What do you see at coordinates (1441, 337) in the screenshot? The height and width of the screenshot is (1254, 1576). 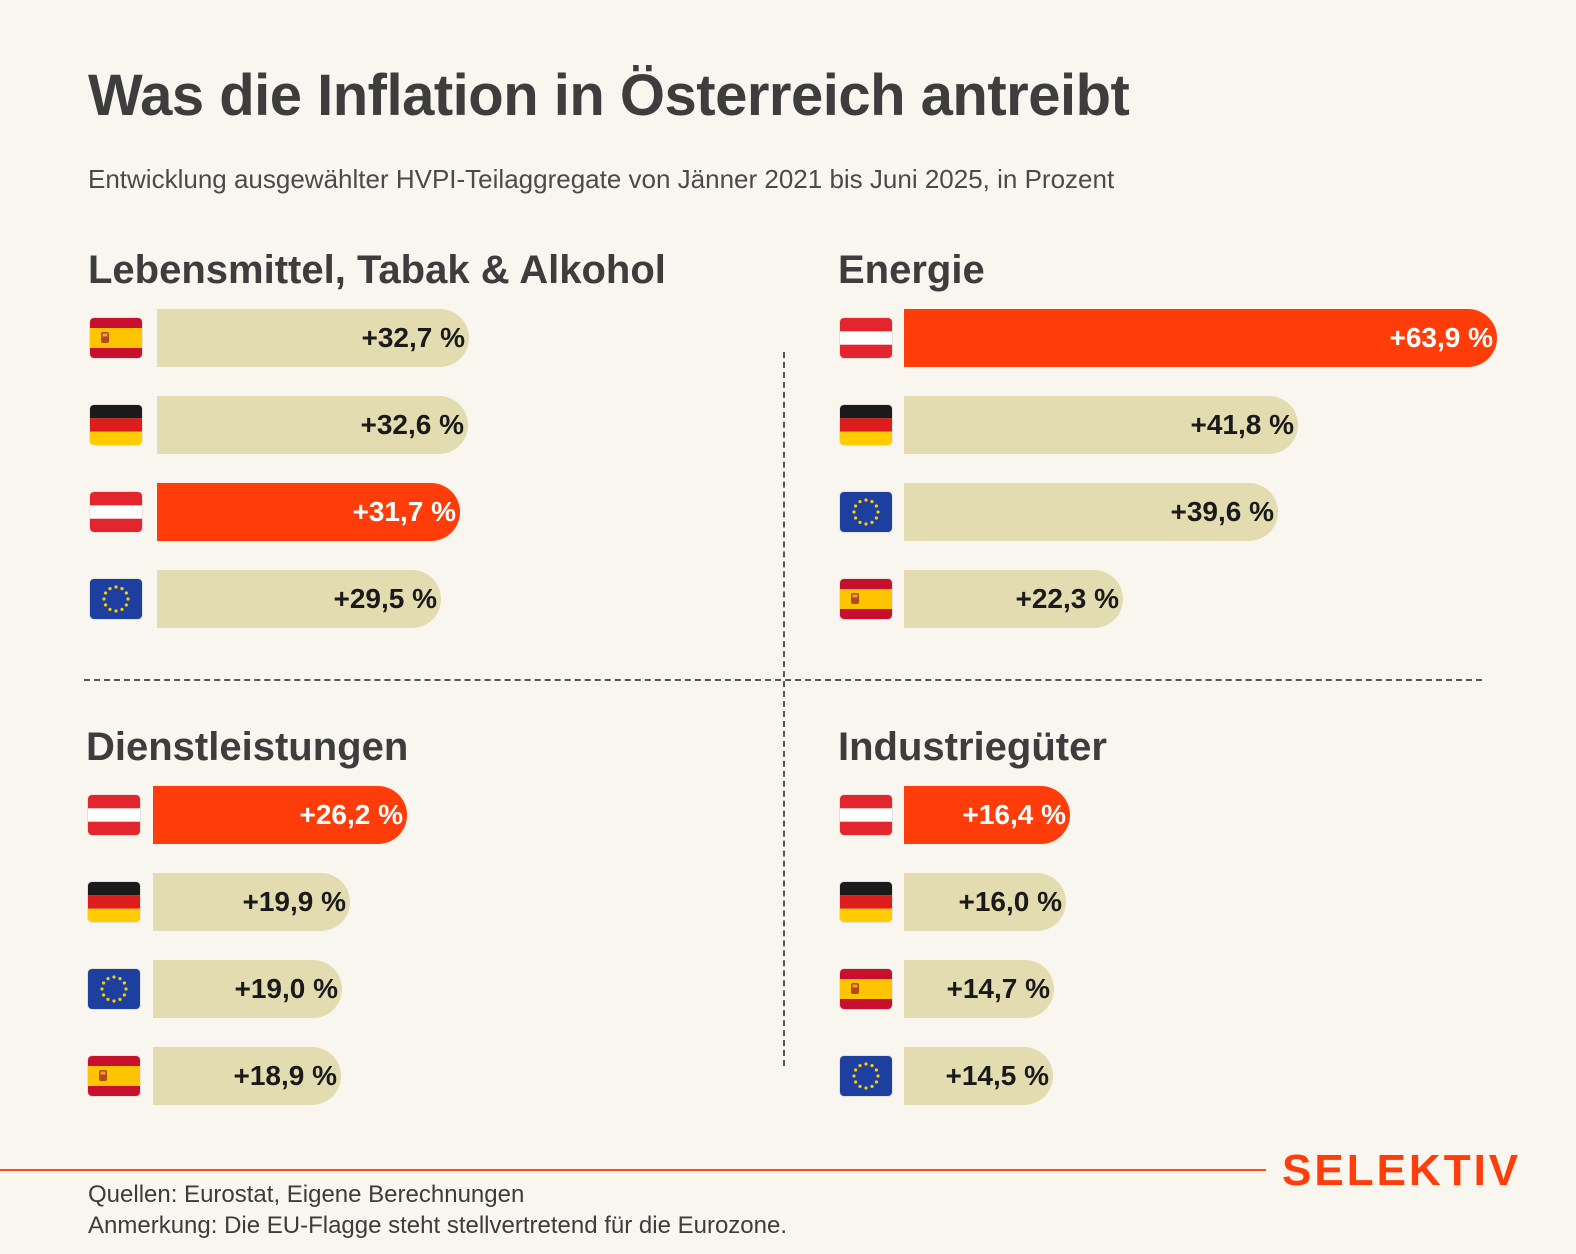 I see `data-label: +63,9 %` at bounding box center [1441, 337].